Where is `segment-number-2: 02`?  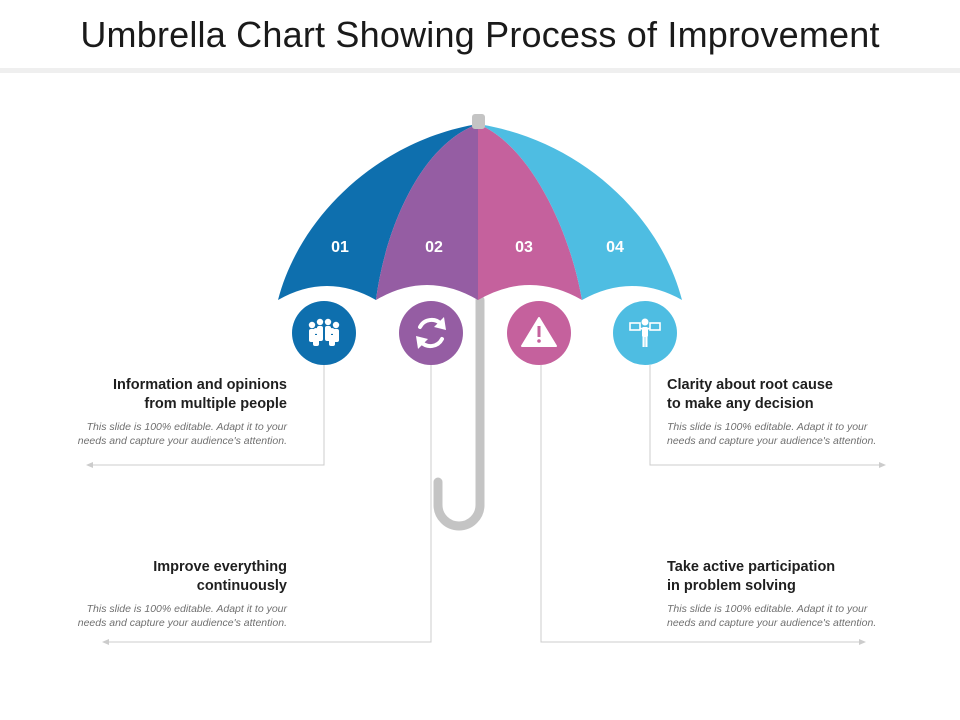 segment-number-2: 02 is located at coordinates (434, 247).